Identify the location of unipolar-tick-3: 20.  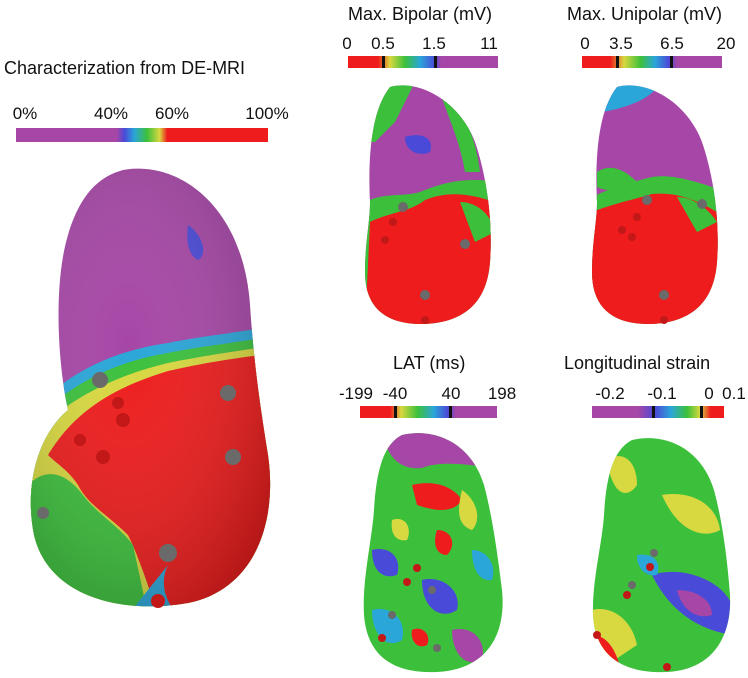
(726, 43).